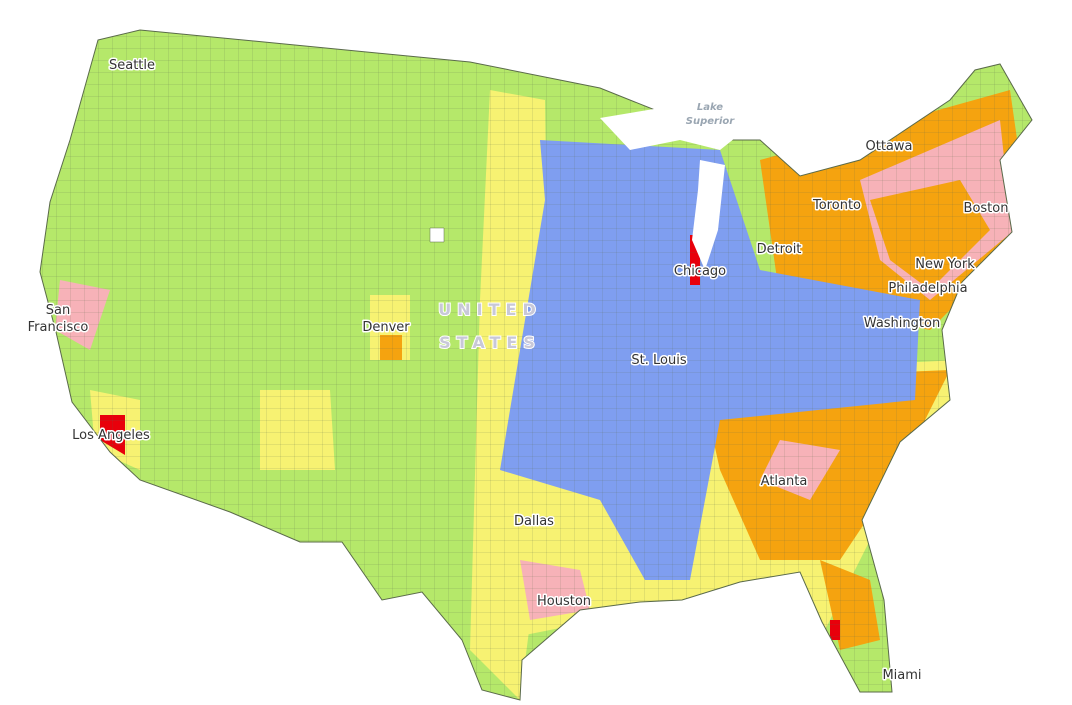  What do you see at coordinates (490, 342) in the screenshot?
I see `country-label: STATES` at bounding box center [490, 342].